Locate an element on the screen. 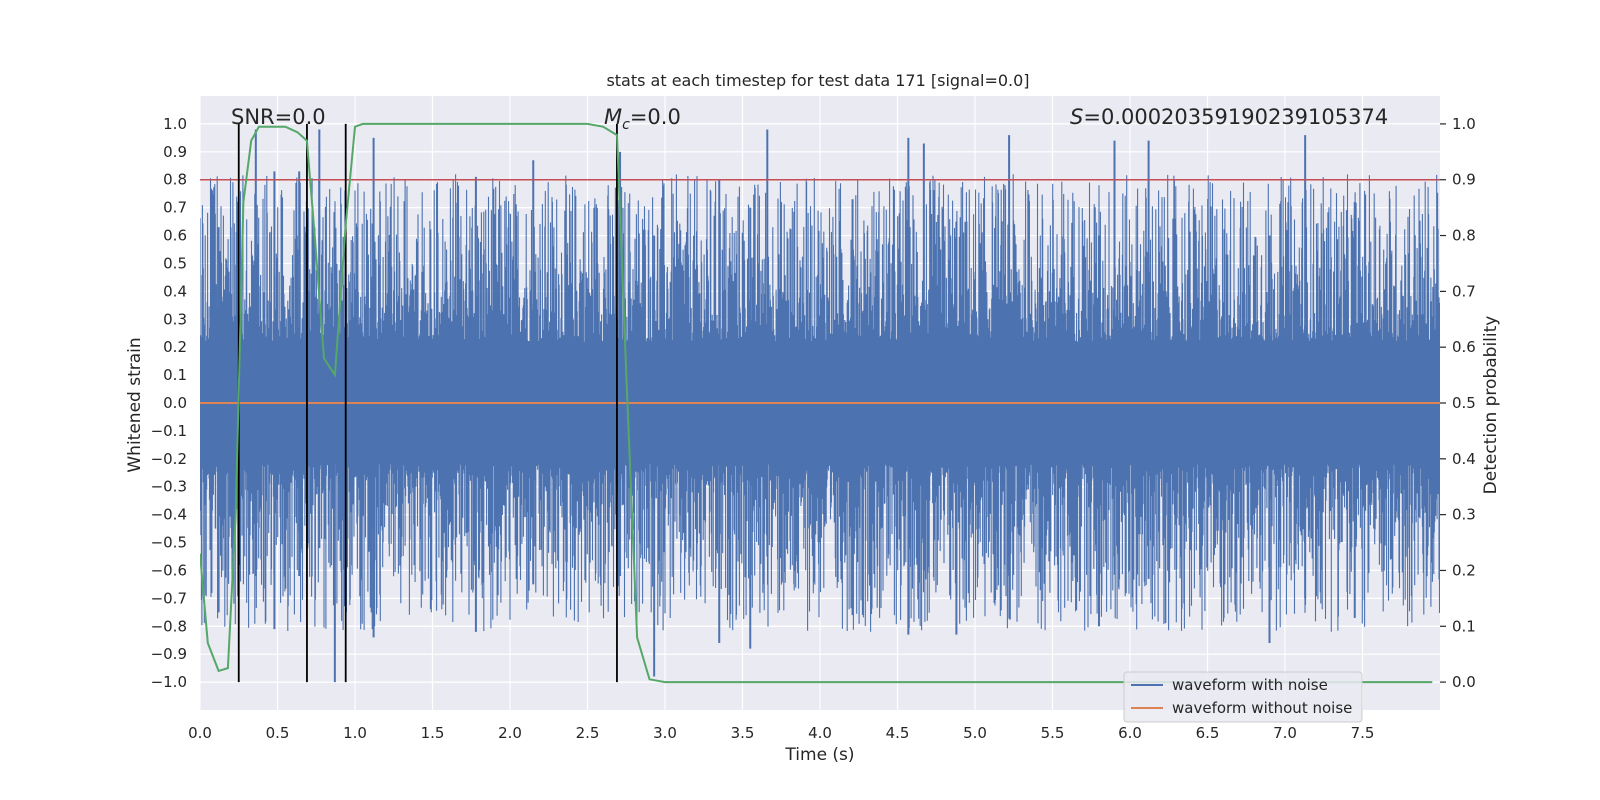  annotation-mc-subscript: c is located at coordinates (626, 125).